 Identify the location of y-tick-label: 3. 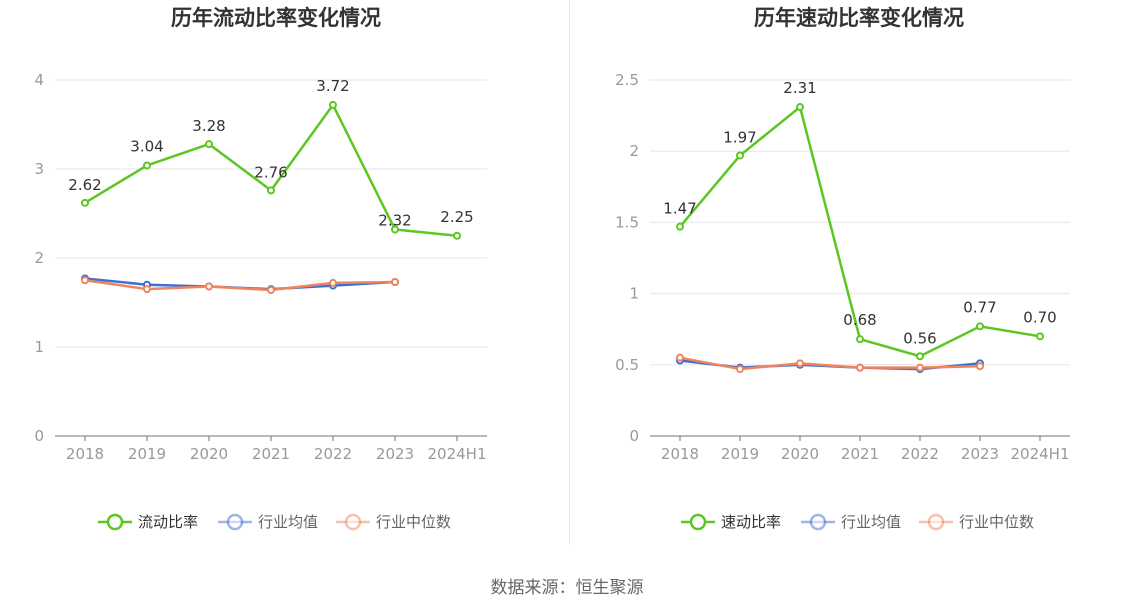
(39, 169).